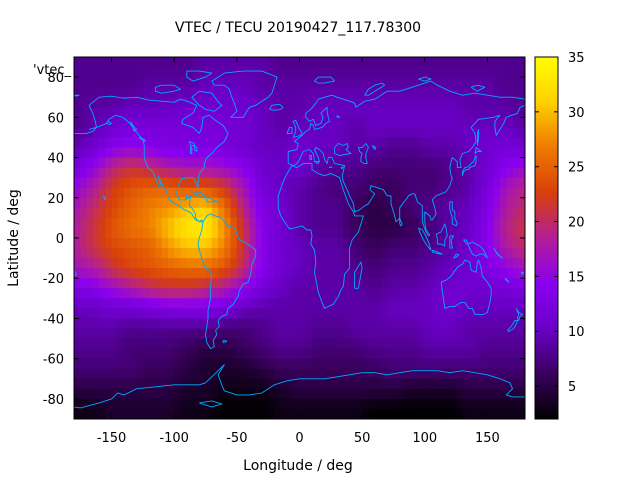 This screenshot has height=480, width=640. I want to click on coastline, so click(406, 158).